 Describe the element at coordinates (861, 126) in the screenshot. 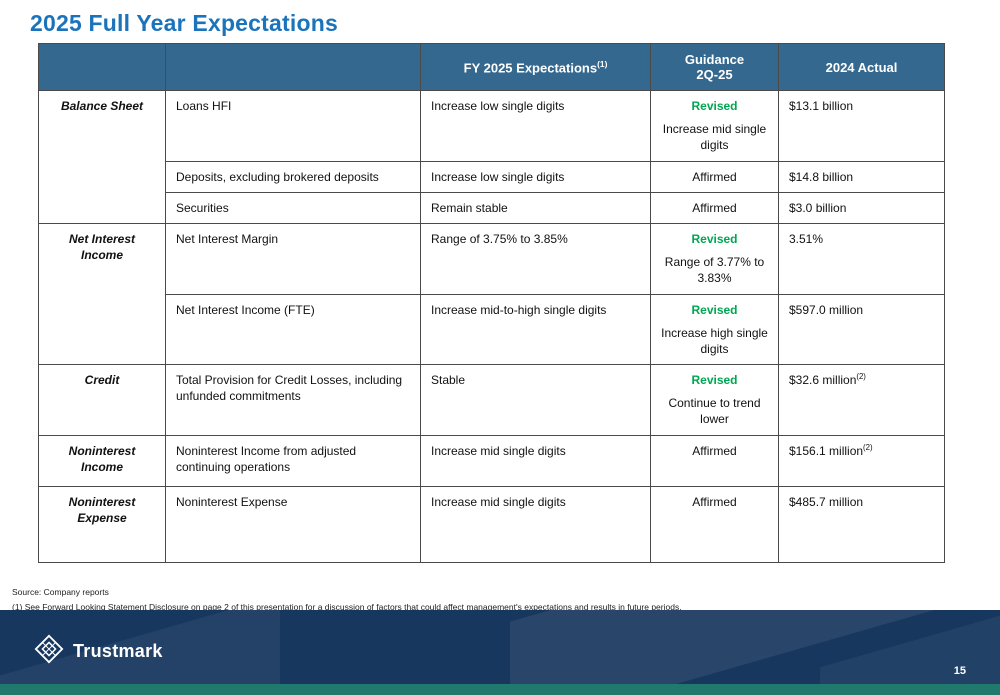

I see `actual-cell: $13.1 billion` at that location.